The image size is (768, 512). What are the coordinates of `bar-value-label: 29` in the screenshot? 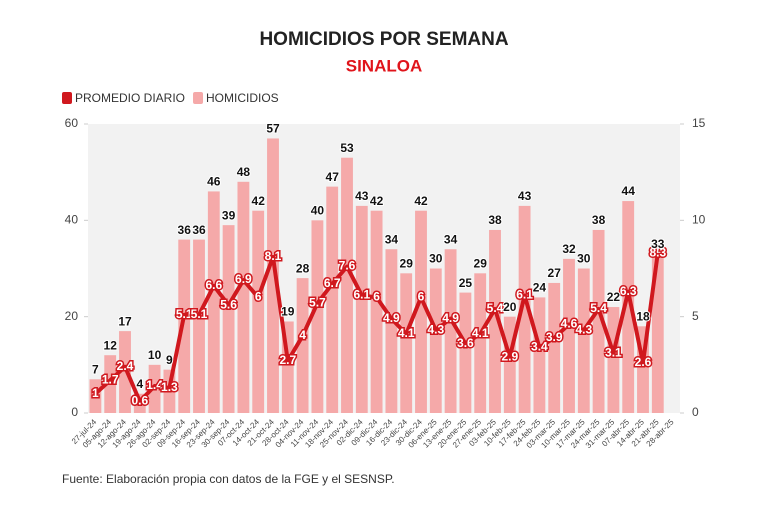 It's located at (407, 263).